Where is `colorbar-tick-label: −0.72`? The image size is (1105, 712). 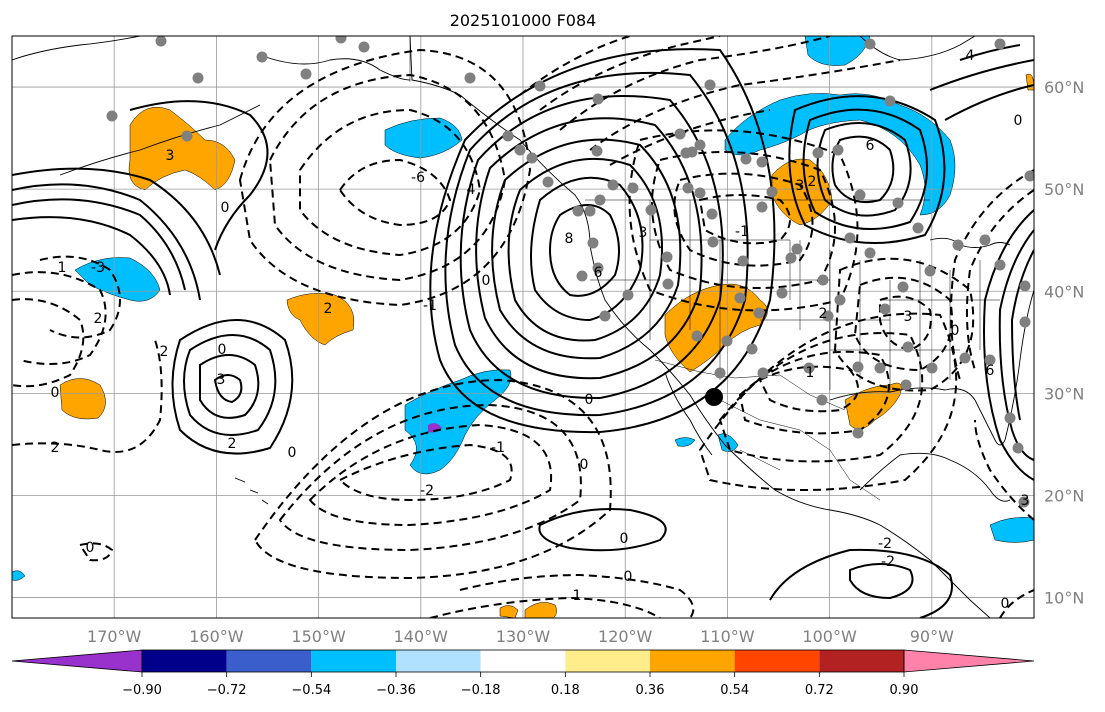
colorbar-tick-label: −0.72 is located at coordinates (227, 690).